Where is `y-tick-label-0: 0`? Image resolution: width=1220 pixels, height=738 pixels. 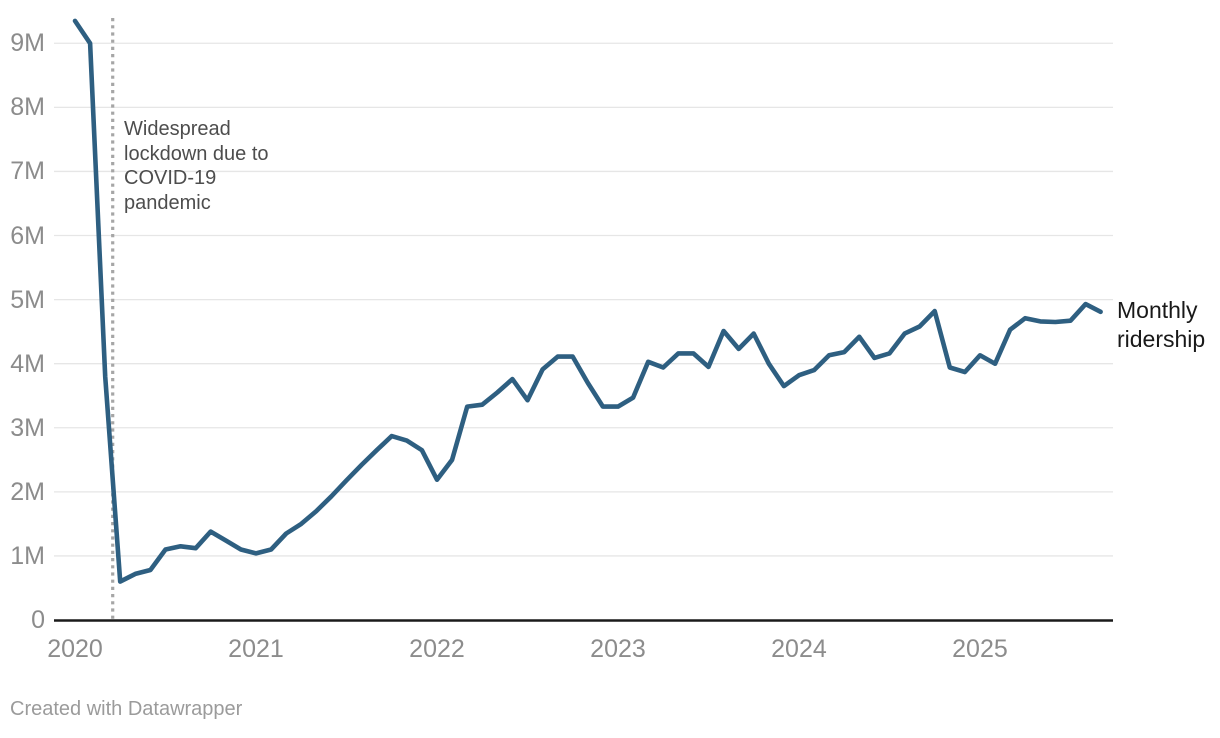
y-tick-label-0: 0 is located at coordinates (38, 620).